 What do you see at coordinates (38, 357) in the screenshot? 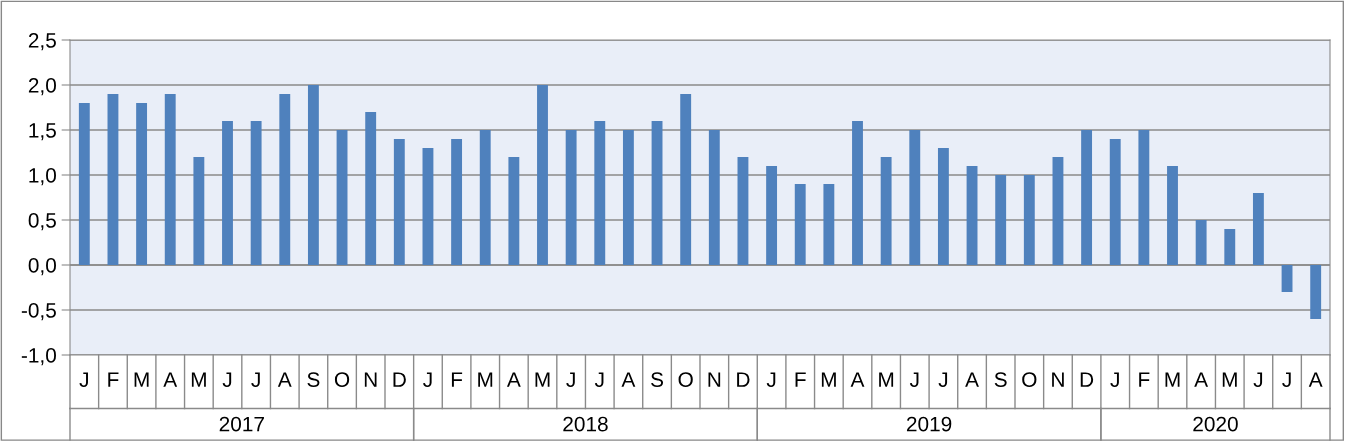
I see `y-tick-label: -1,0` at bounding box center [38, 357].